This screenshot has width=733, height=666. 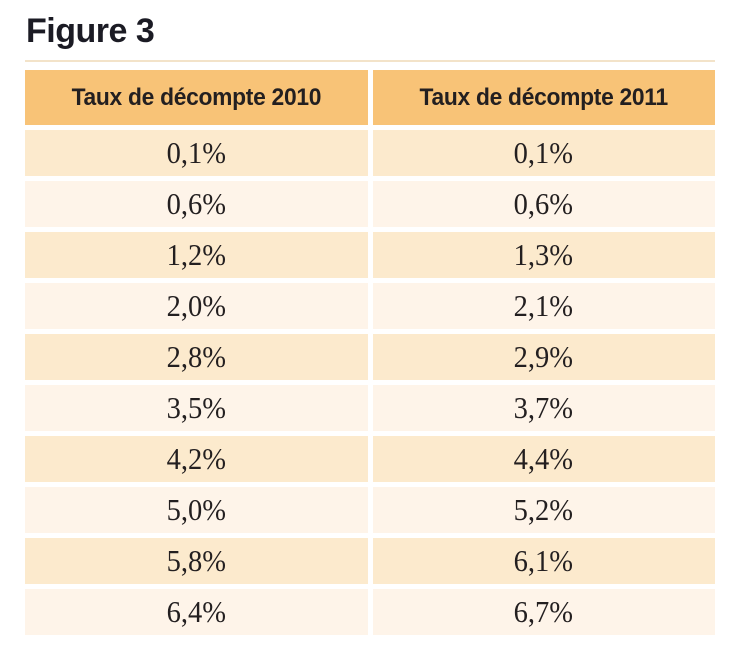 I want to click on table-row: 0,6% 0,6%, so click(x=370, y=204).